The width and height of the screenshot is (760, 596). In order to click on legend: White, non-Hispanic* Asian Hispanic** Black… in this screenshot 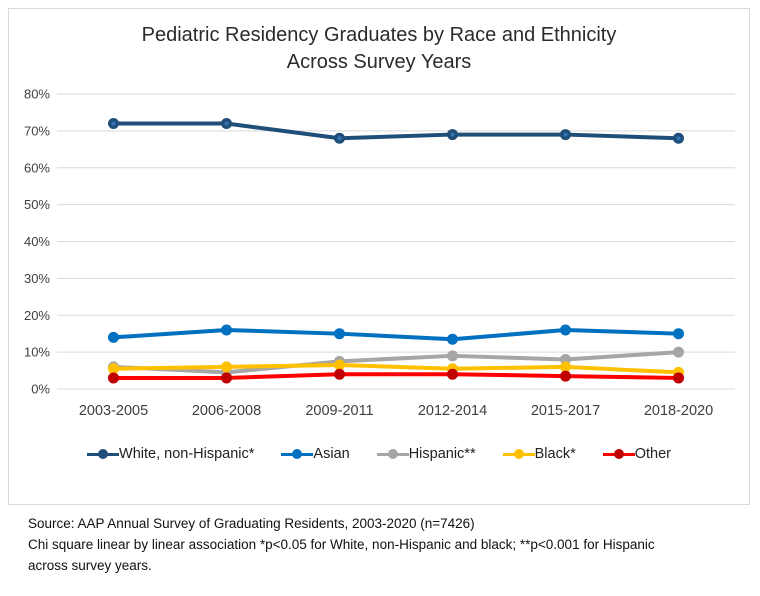, I will do `click(379, 454)`.